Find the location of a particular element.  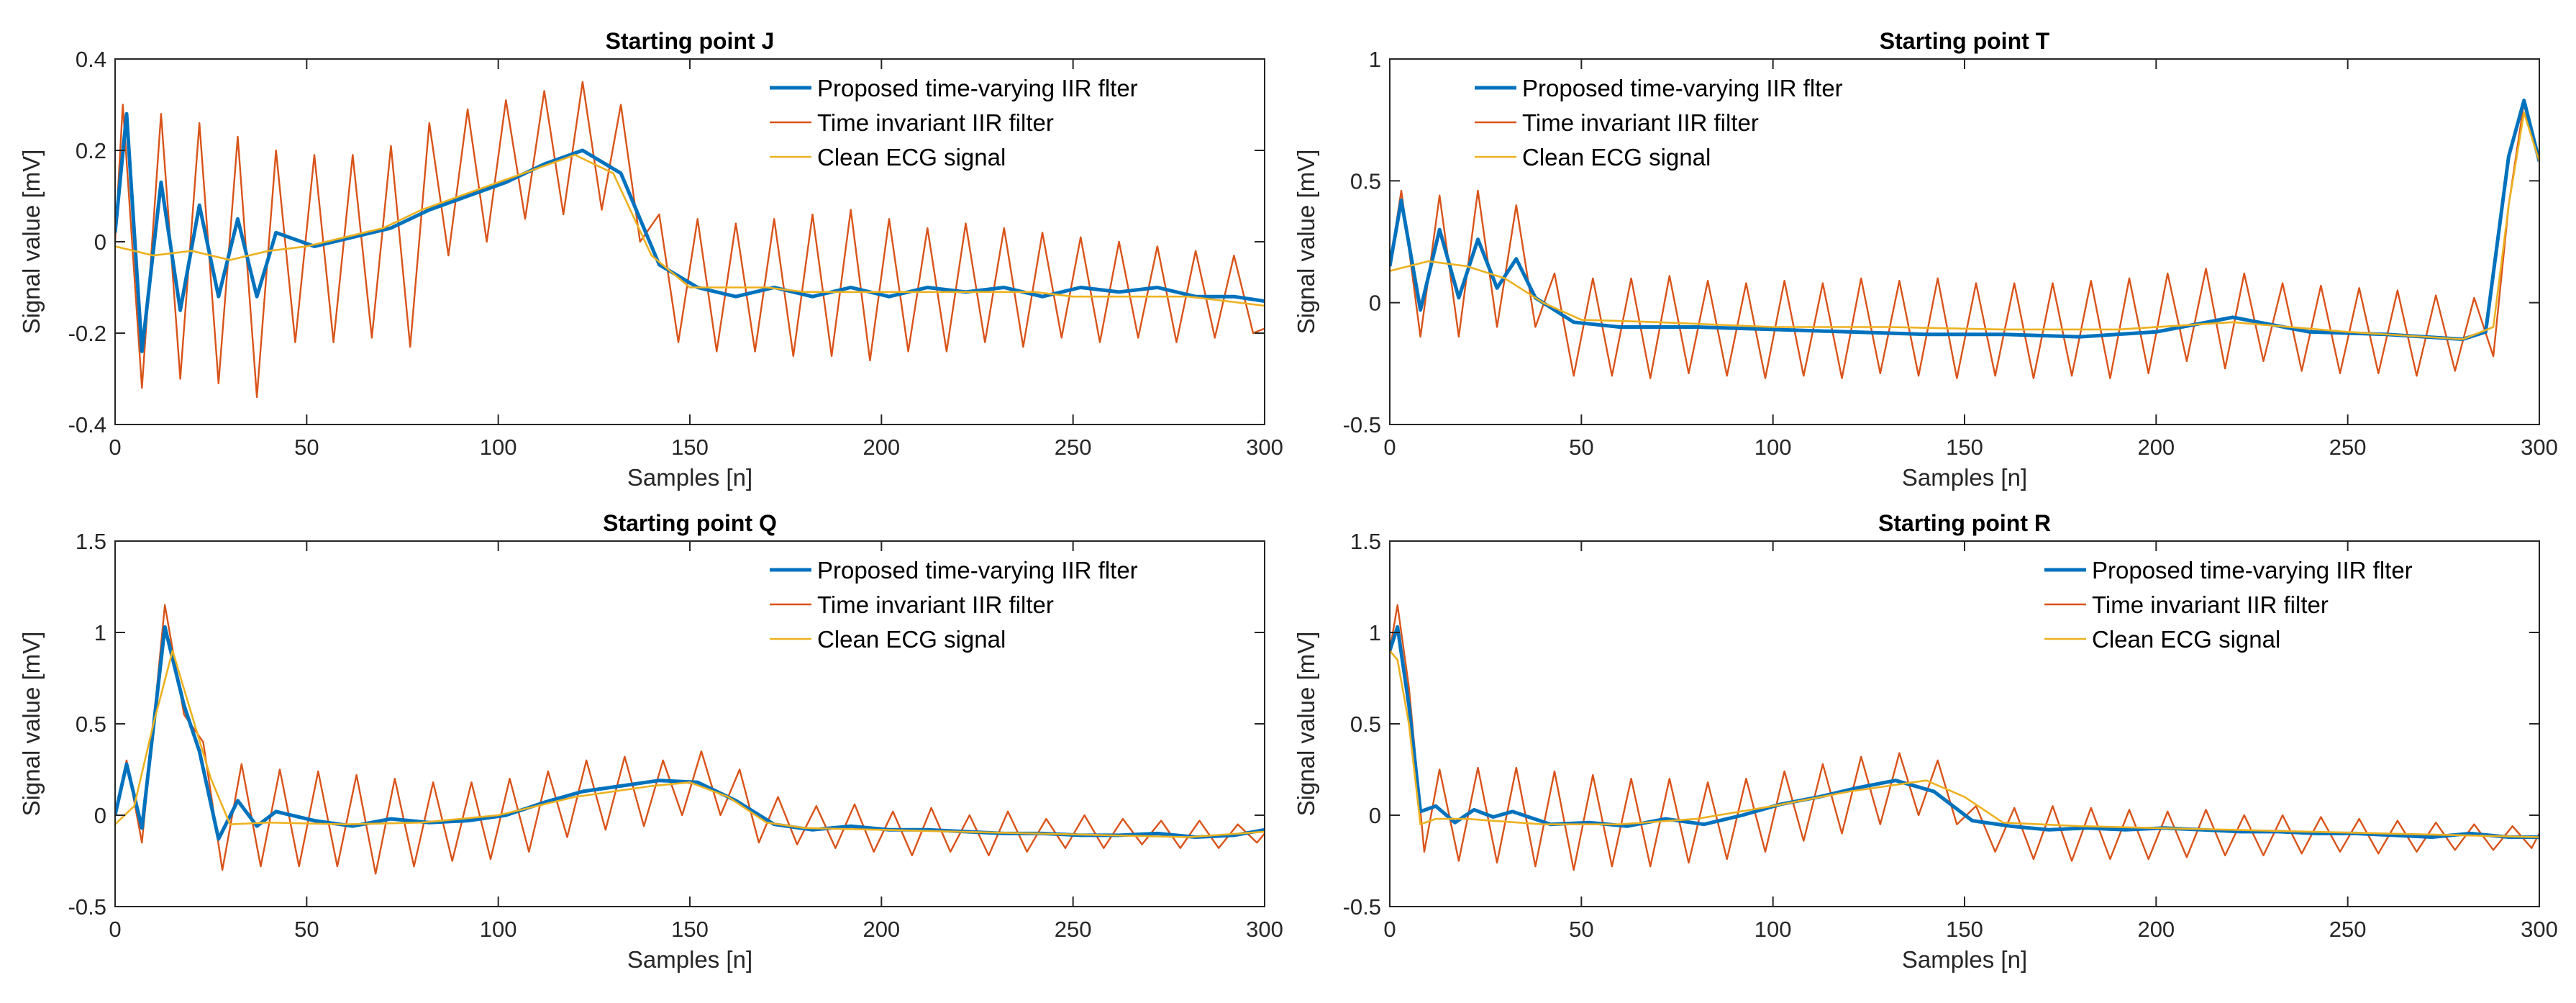

y-tick-label: -0.2 is located at coordinates (87, 333).